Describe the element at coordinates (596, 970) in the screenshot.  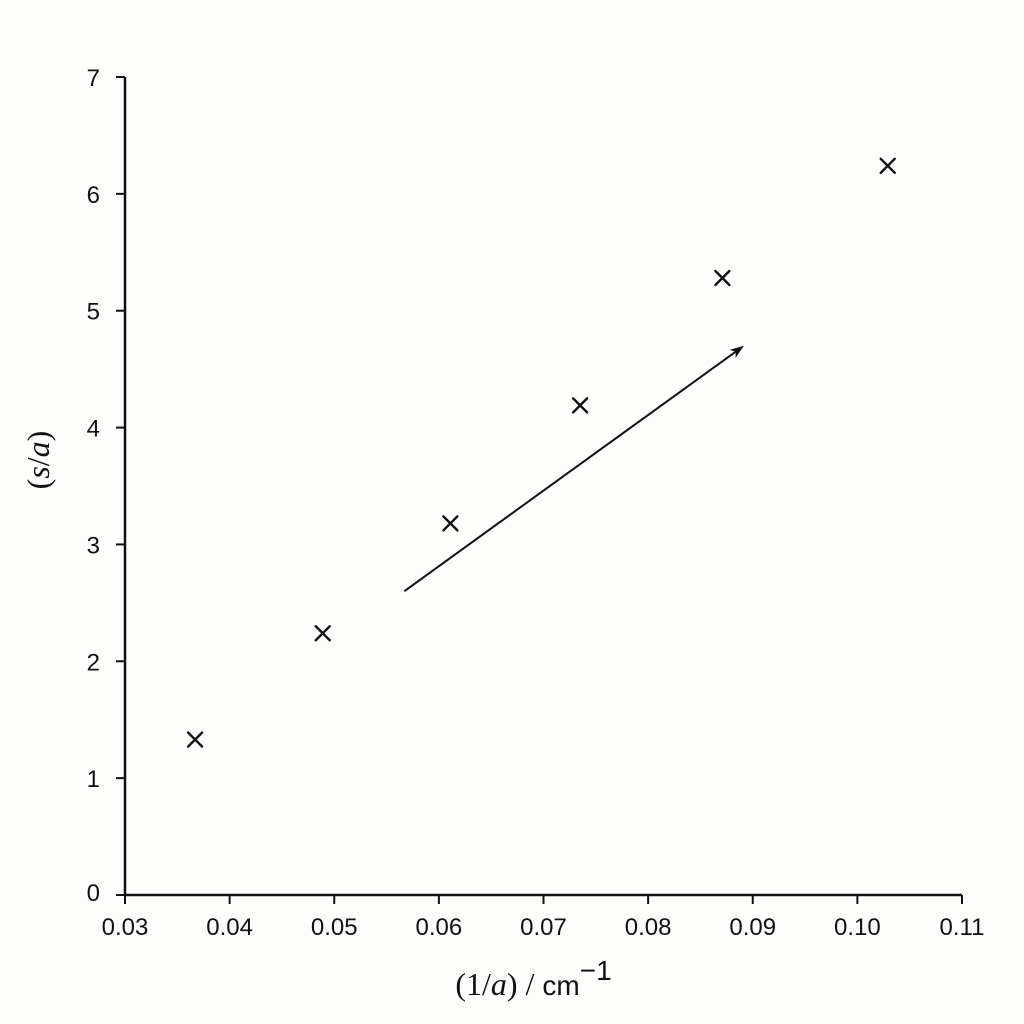
I see `axis-title-part: −1` at that location.